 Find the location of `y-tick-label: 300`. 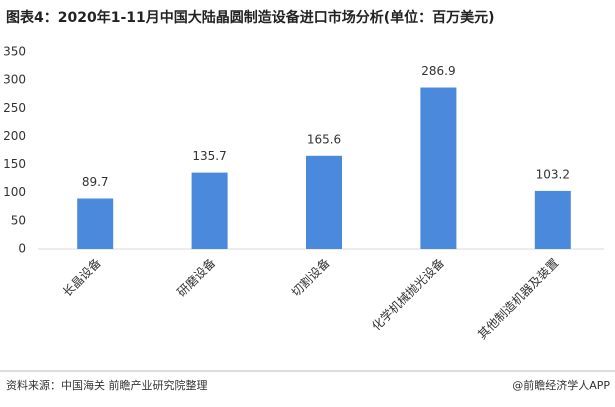

y-tick-label: 300 is located at coordinates (14, 80).